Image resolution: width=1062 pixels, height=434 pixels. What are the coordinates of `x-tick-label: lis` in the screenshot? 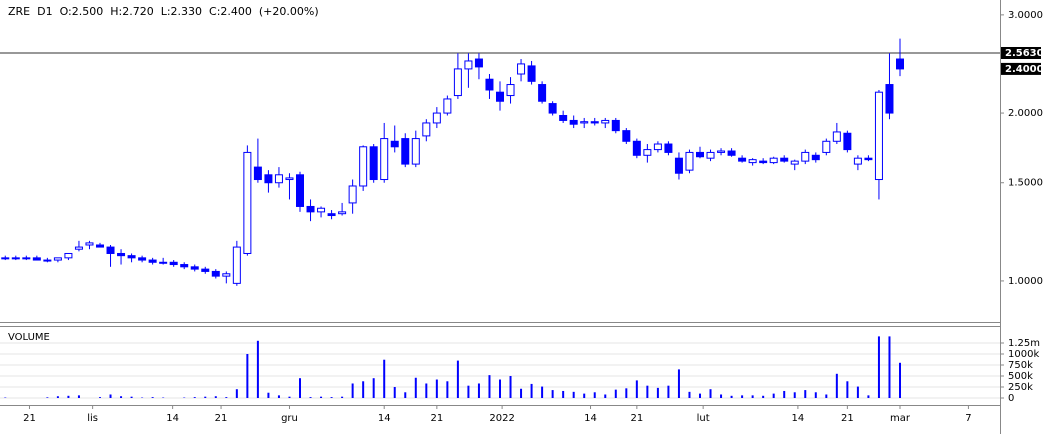 It's located at (92, 418).